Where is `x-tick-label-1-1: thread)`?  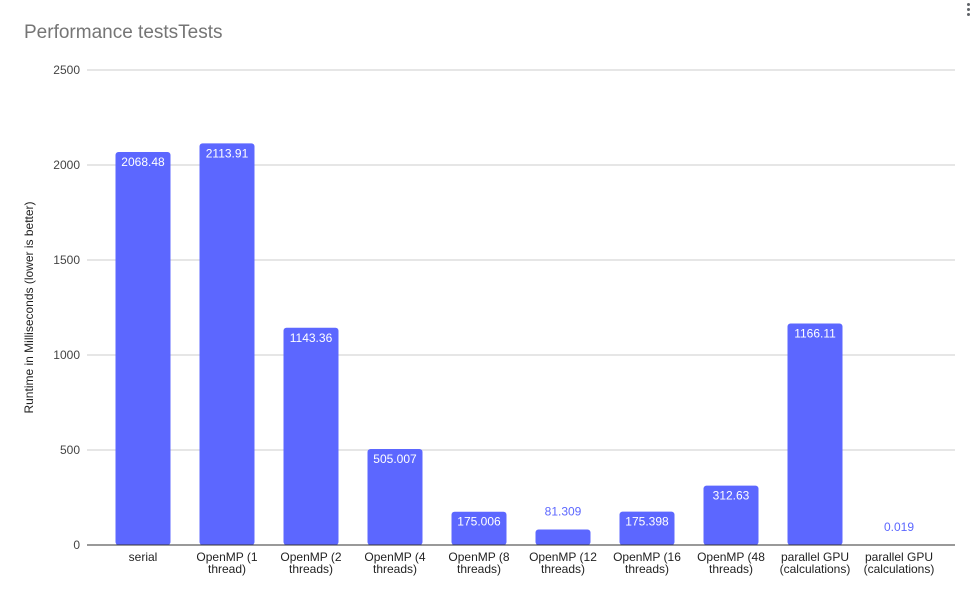 x-tick-label-1-1: thread) is located at coordinates (227, 569).